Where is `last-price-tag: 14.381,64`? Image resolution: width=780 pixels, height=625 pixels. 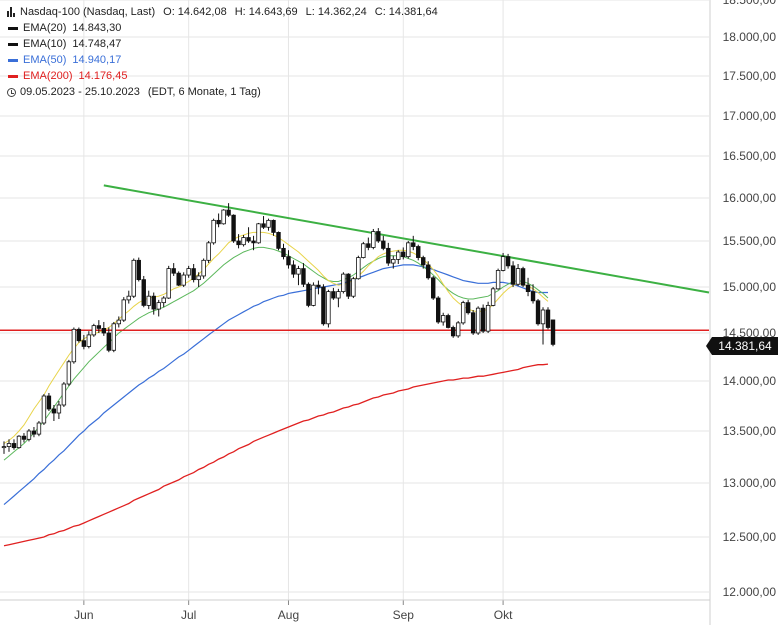
last-price-tag: 14.381,64 is located at coordinates (742, 346).